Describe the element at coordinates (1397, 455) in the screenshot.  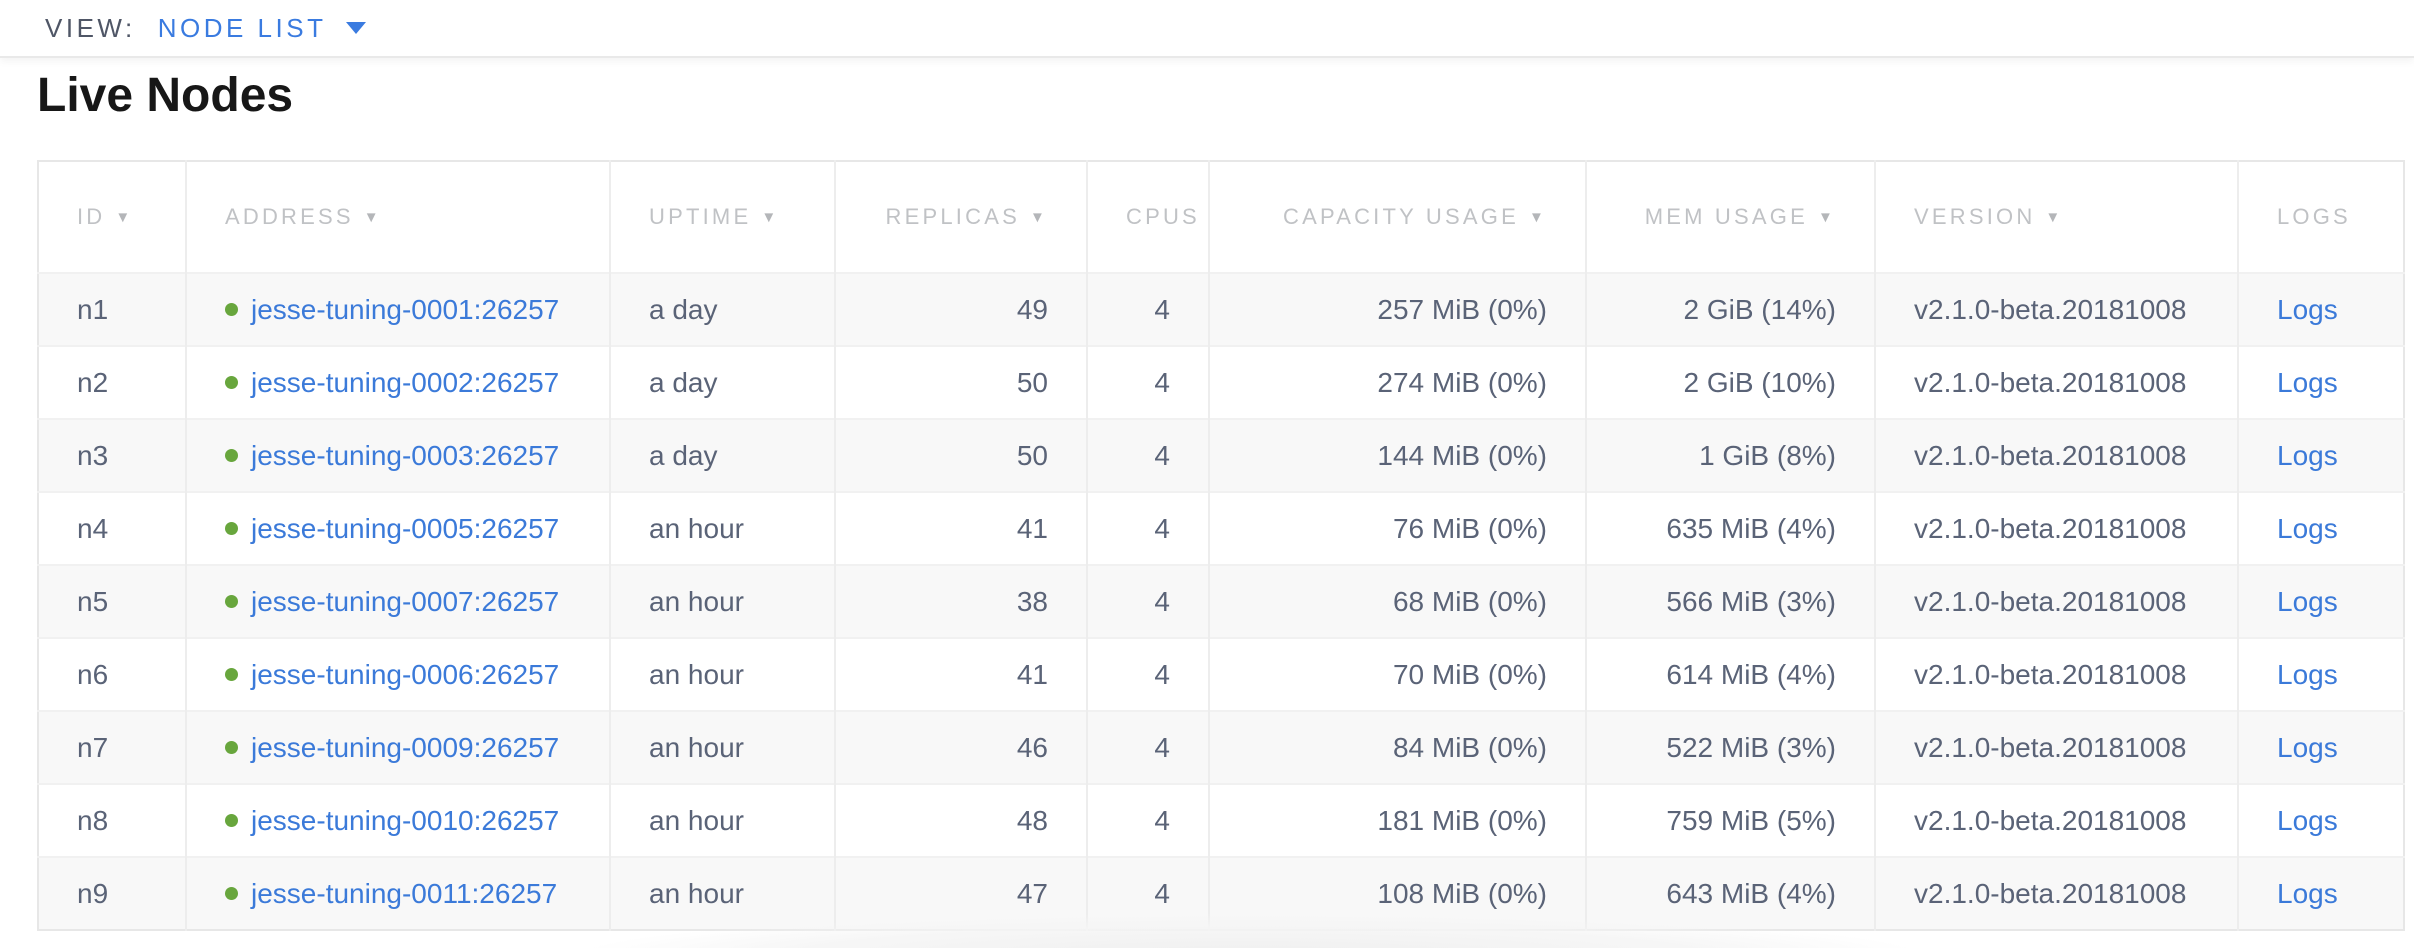
I see `cell-capacity: 144 MiB (0%)` at that location.